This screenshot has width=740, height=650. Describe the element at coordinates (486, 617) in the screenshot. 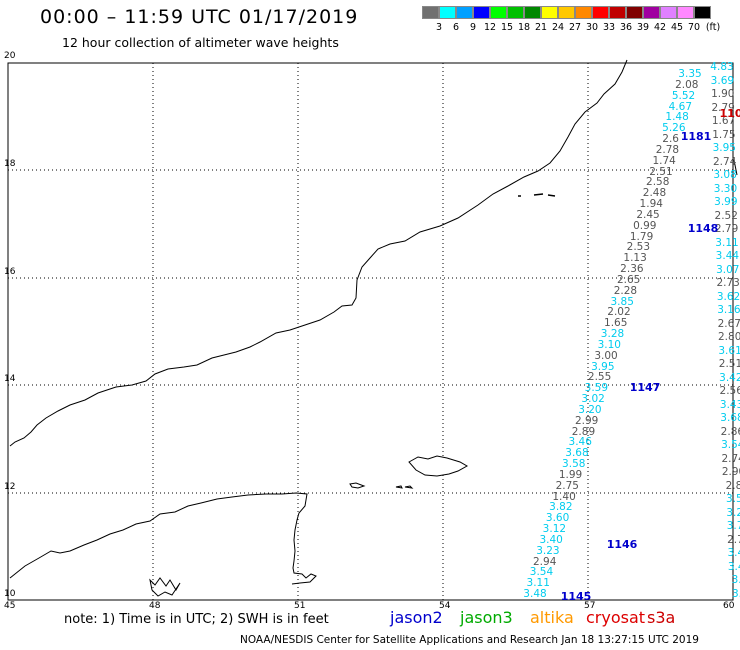

I see `satellite-jason3: jason3` at that location.